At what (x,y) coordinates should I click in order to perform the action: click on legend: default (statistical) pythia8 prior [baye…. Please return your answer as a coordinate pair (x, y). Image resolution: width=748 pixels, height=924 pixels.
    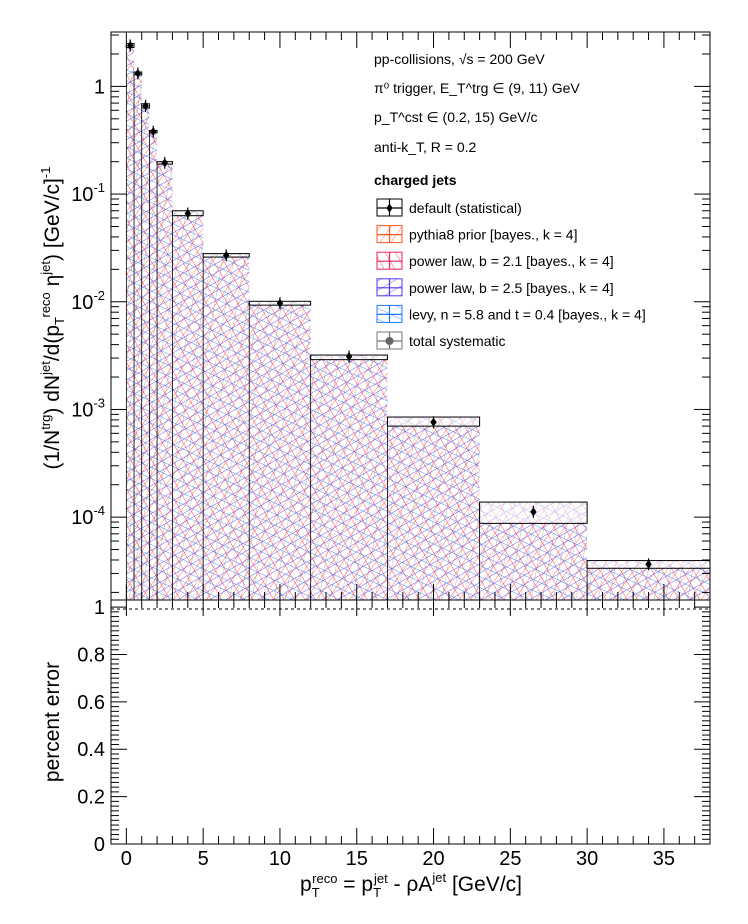
    Looking at the image, I should click on (511, 274).